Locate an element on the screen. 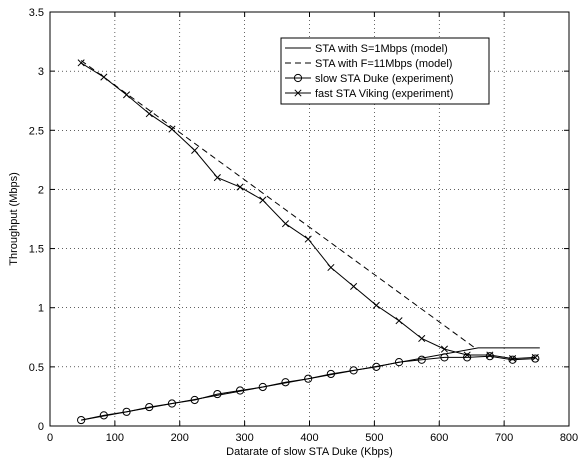 Image resolution: width=582 pixels, height=462 pixels. series-slow-model is located at coordinates (310, 384).